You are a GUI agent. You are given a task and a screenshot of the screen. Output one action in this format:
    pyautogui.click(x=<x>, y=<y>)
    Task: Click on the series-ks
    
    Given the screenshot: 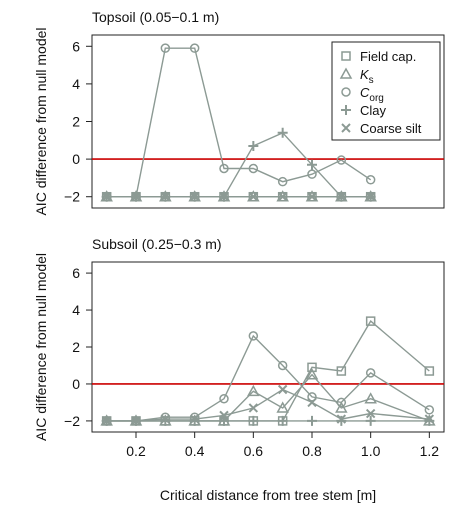 What is the action you would take?
    pyautogui.click(x=268, y=397)
    